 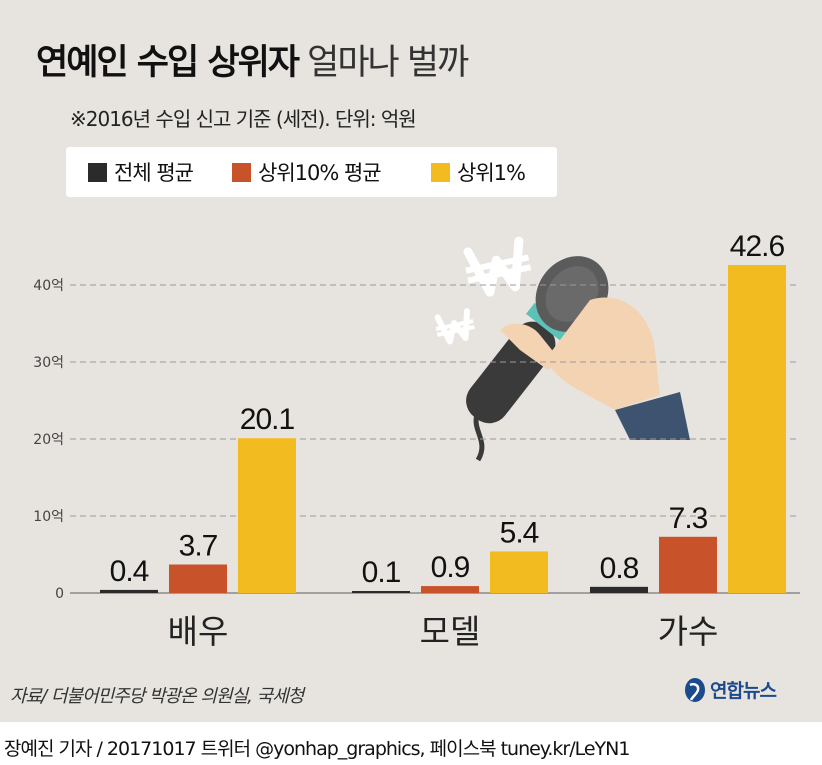 I want to click on category-labels: 배우 모델 가수, so click(x=443, y=631).